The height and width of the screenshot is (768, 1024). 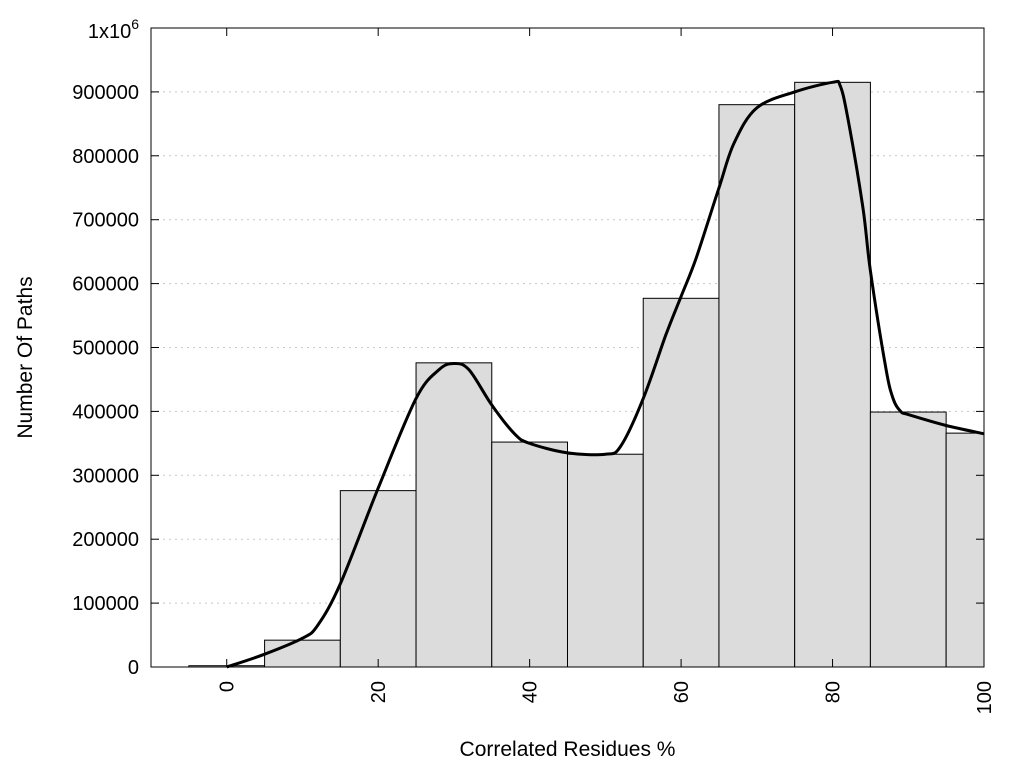 I want to click on x-tick-label: 60, so click(x=682, y=692).